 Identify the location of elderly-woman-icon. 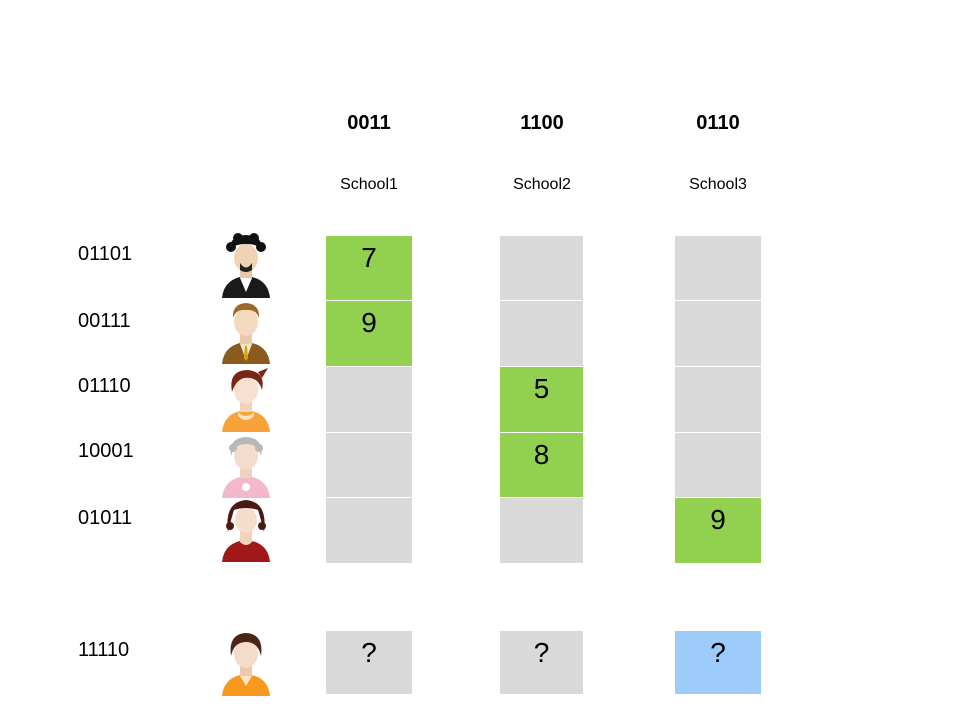
(246, 467).